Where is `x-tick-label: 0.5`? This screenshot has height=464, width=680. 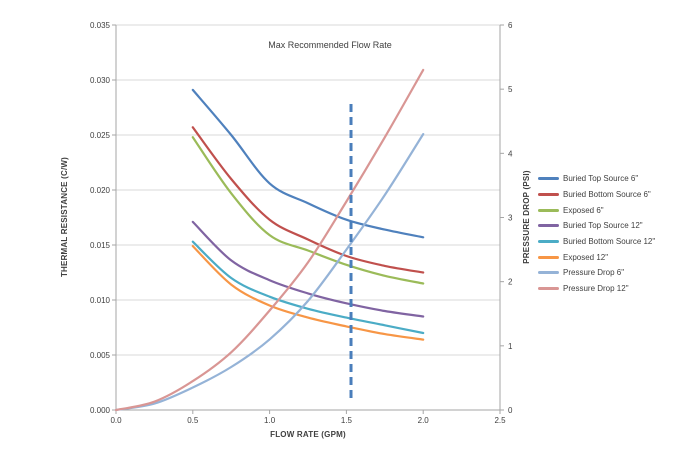 x-tick-label: 0.5 is located at coordinates (193, 420).